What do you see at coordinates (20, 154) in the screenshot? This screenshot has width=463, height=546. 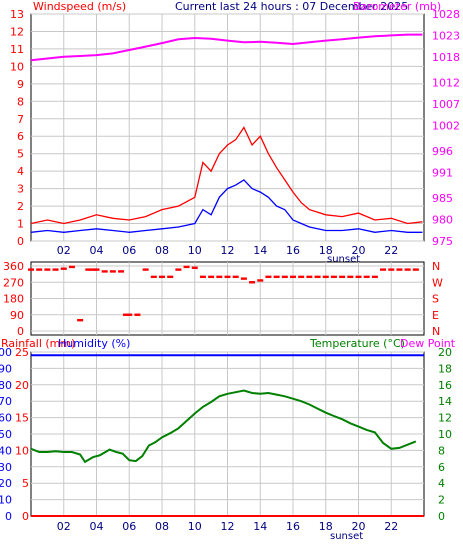 I see `windspeed-tick-label: 5` at bounding box center [20, 154].